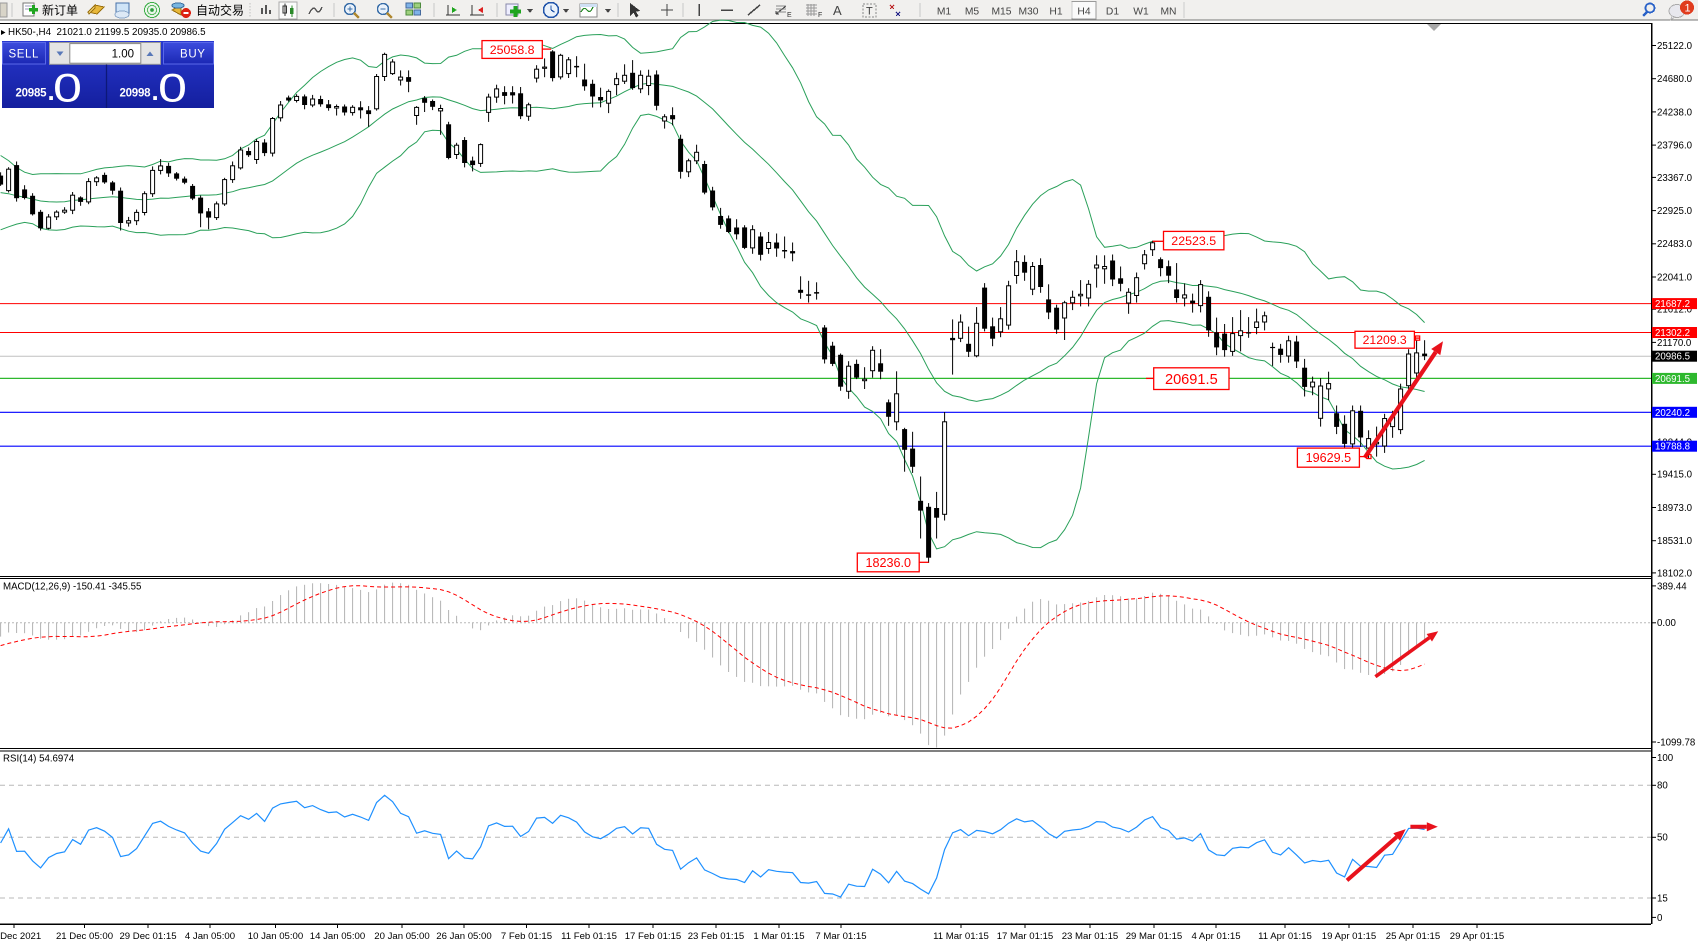  Describe the element at coordinates (136, 94) in the screenshot. I see `svg-text: 20998` at that location.